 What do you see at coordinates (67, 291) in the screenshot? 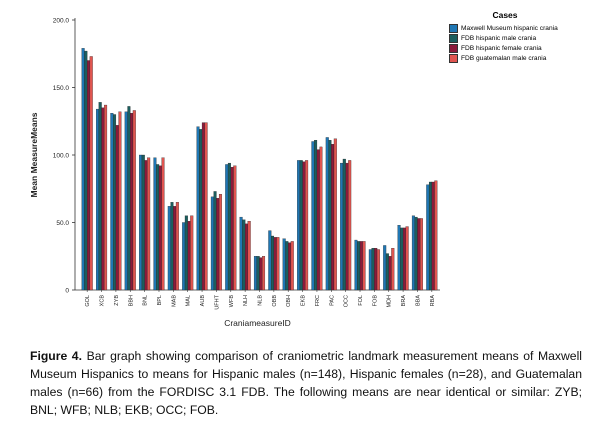
I see `y-tick-label: 0` at bounding box center [67, 291].